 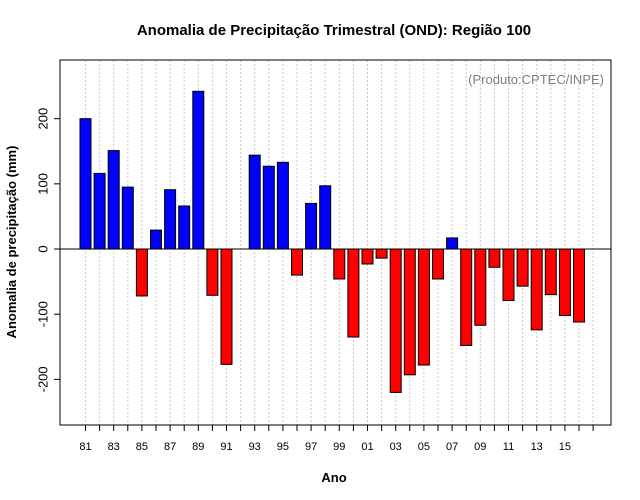 I want to click on y-tick-label: -200, so click(x=42, y=379).